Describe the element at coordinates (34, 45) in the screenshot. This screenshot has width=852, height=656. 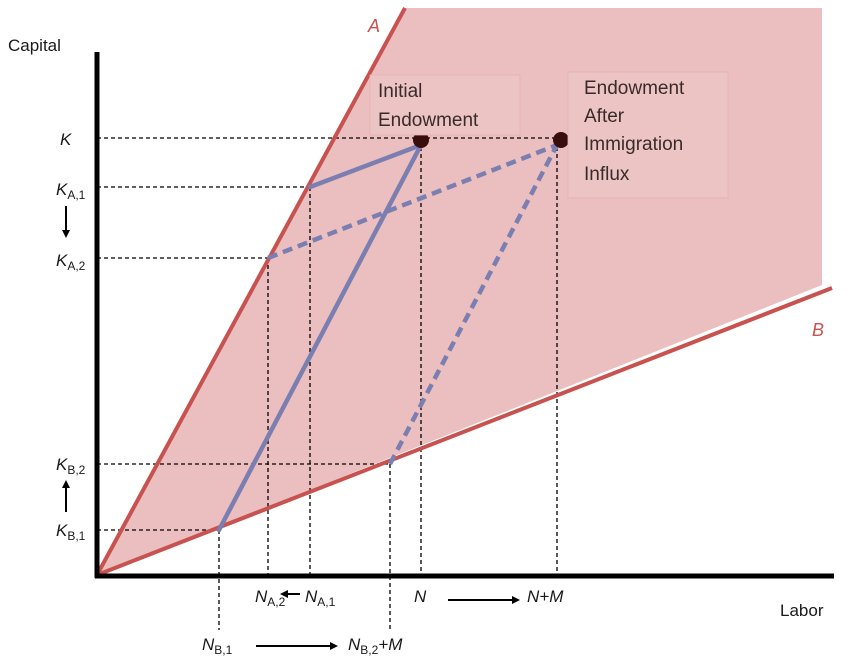
I see `y-axis-label: Capital` at that location.